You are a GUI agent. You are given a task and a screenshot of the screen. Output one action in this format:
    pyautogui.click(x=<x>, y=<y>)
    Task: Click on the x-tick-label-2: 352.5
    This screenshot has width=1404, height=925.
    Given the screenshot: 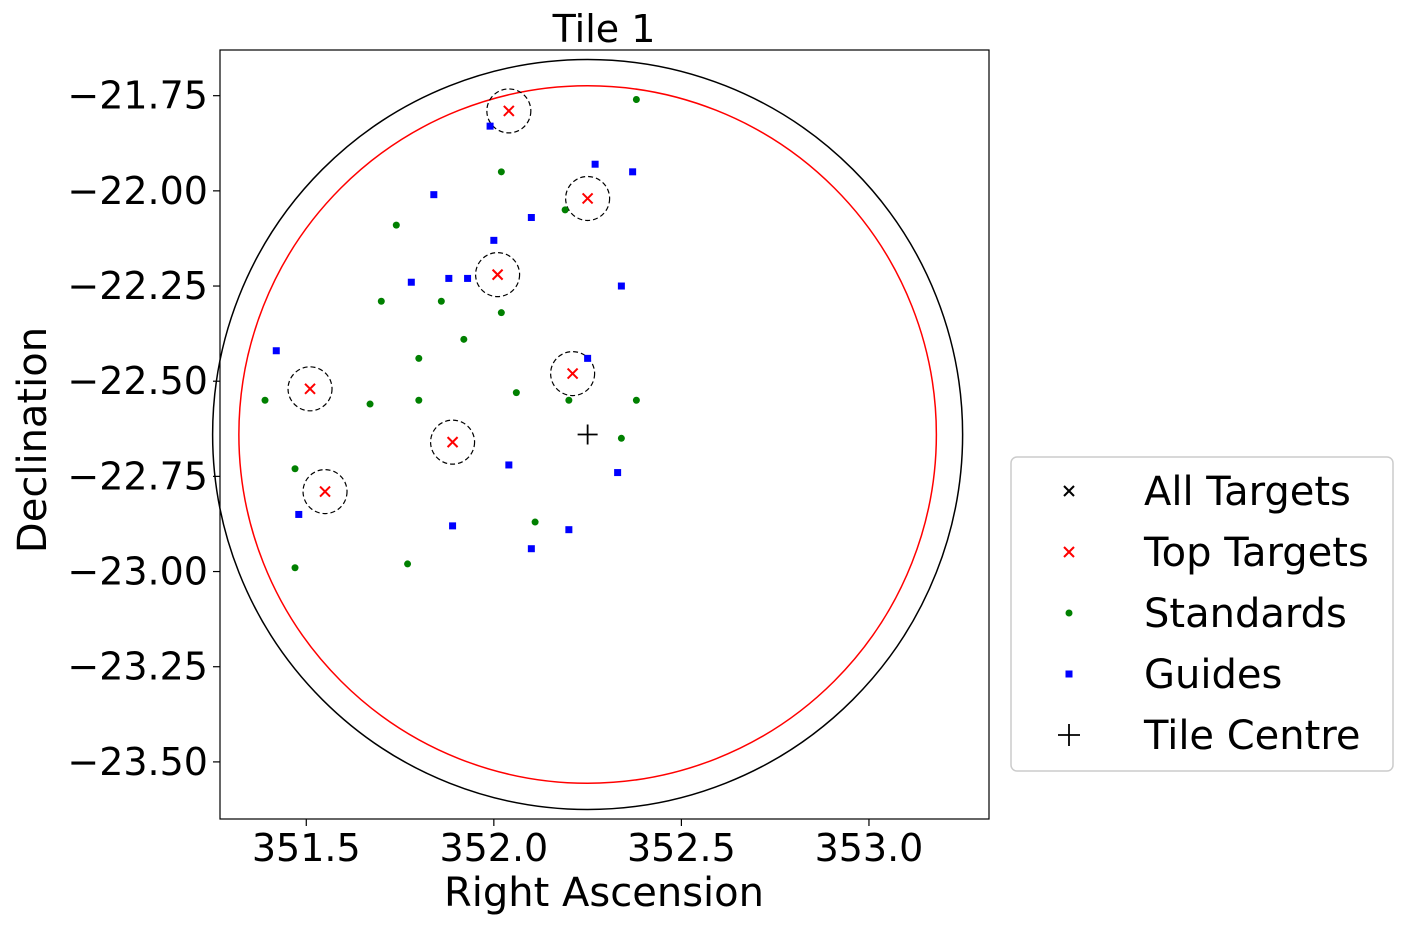 What is the action you would take?
    pyautogui.click(x=681, y=848)
    